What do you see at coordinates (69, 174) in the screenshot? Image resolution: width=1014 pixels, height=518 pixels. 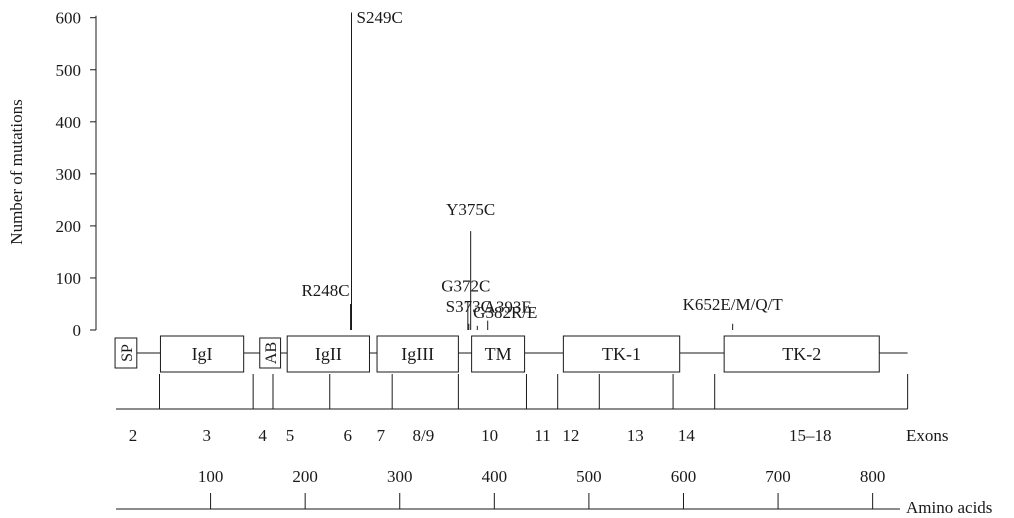 I see `y-tick-label: 300` at bounding box center [69, 174].